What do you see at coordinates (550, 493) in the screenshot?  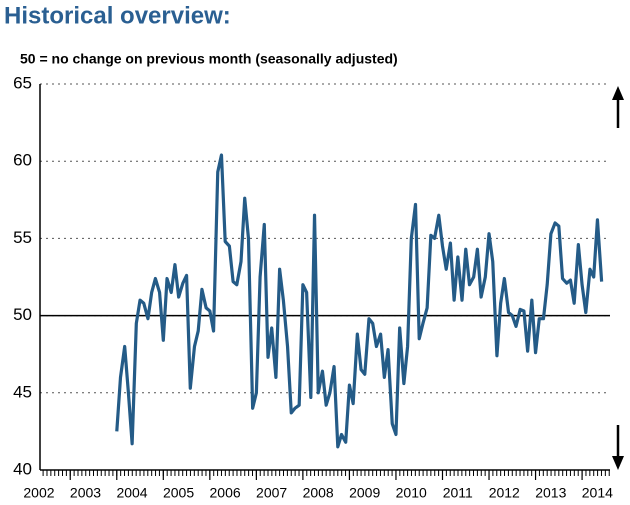 I see `x-tick-label: 2013` at bounding box center [550, 493].